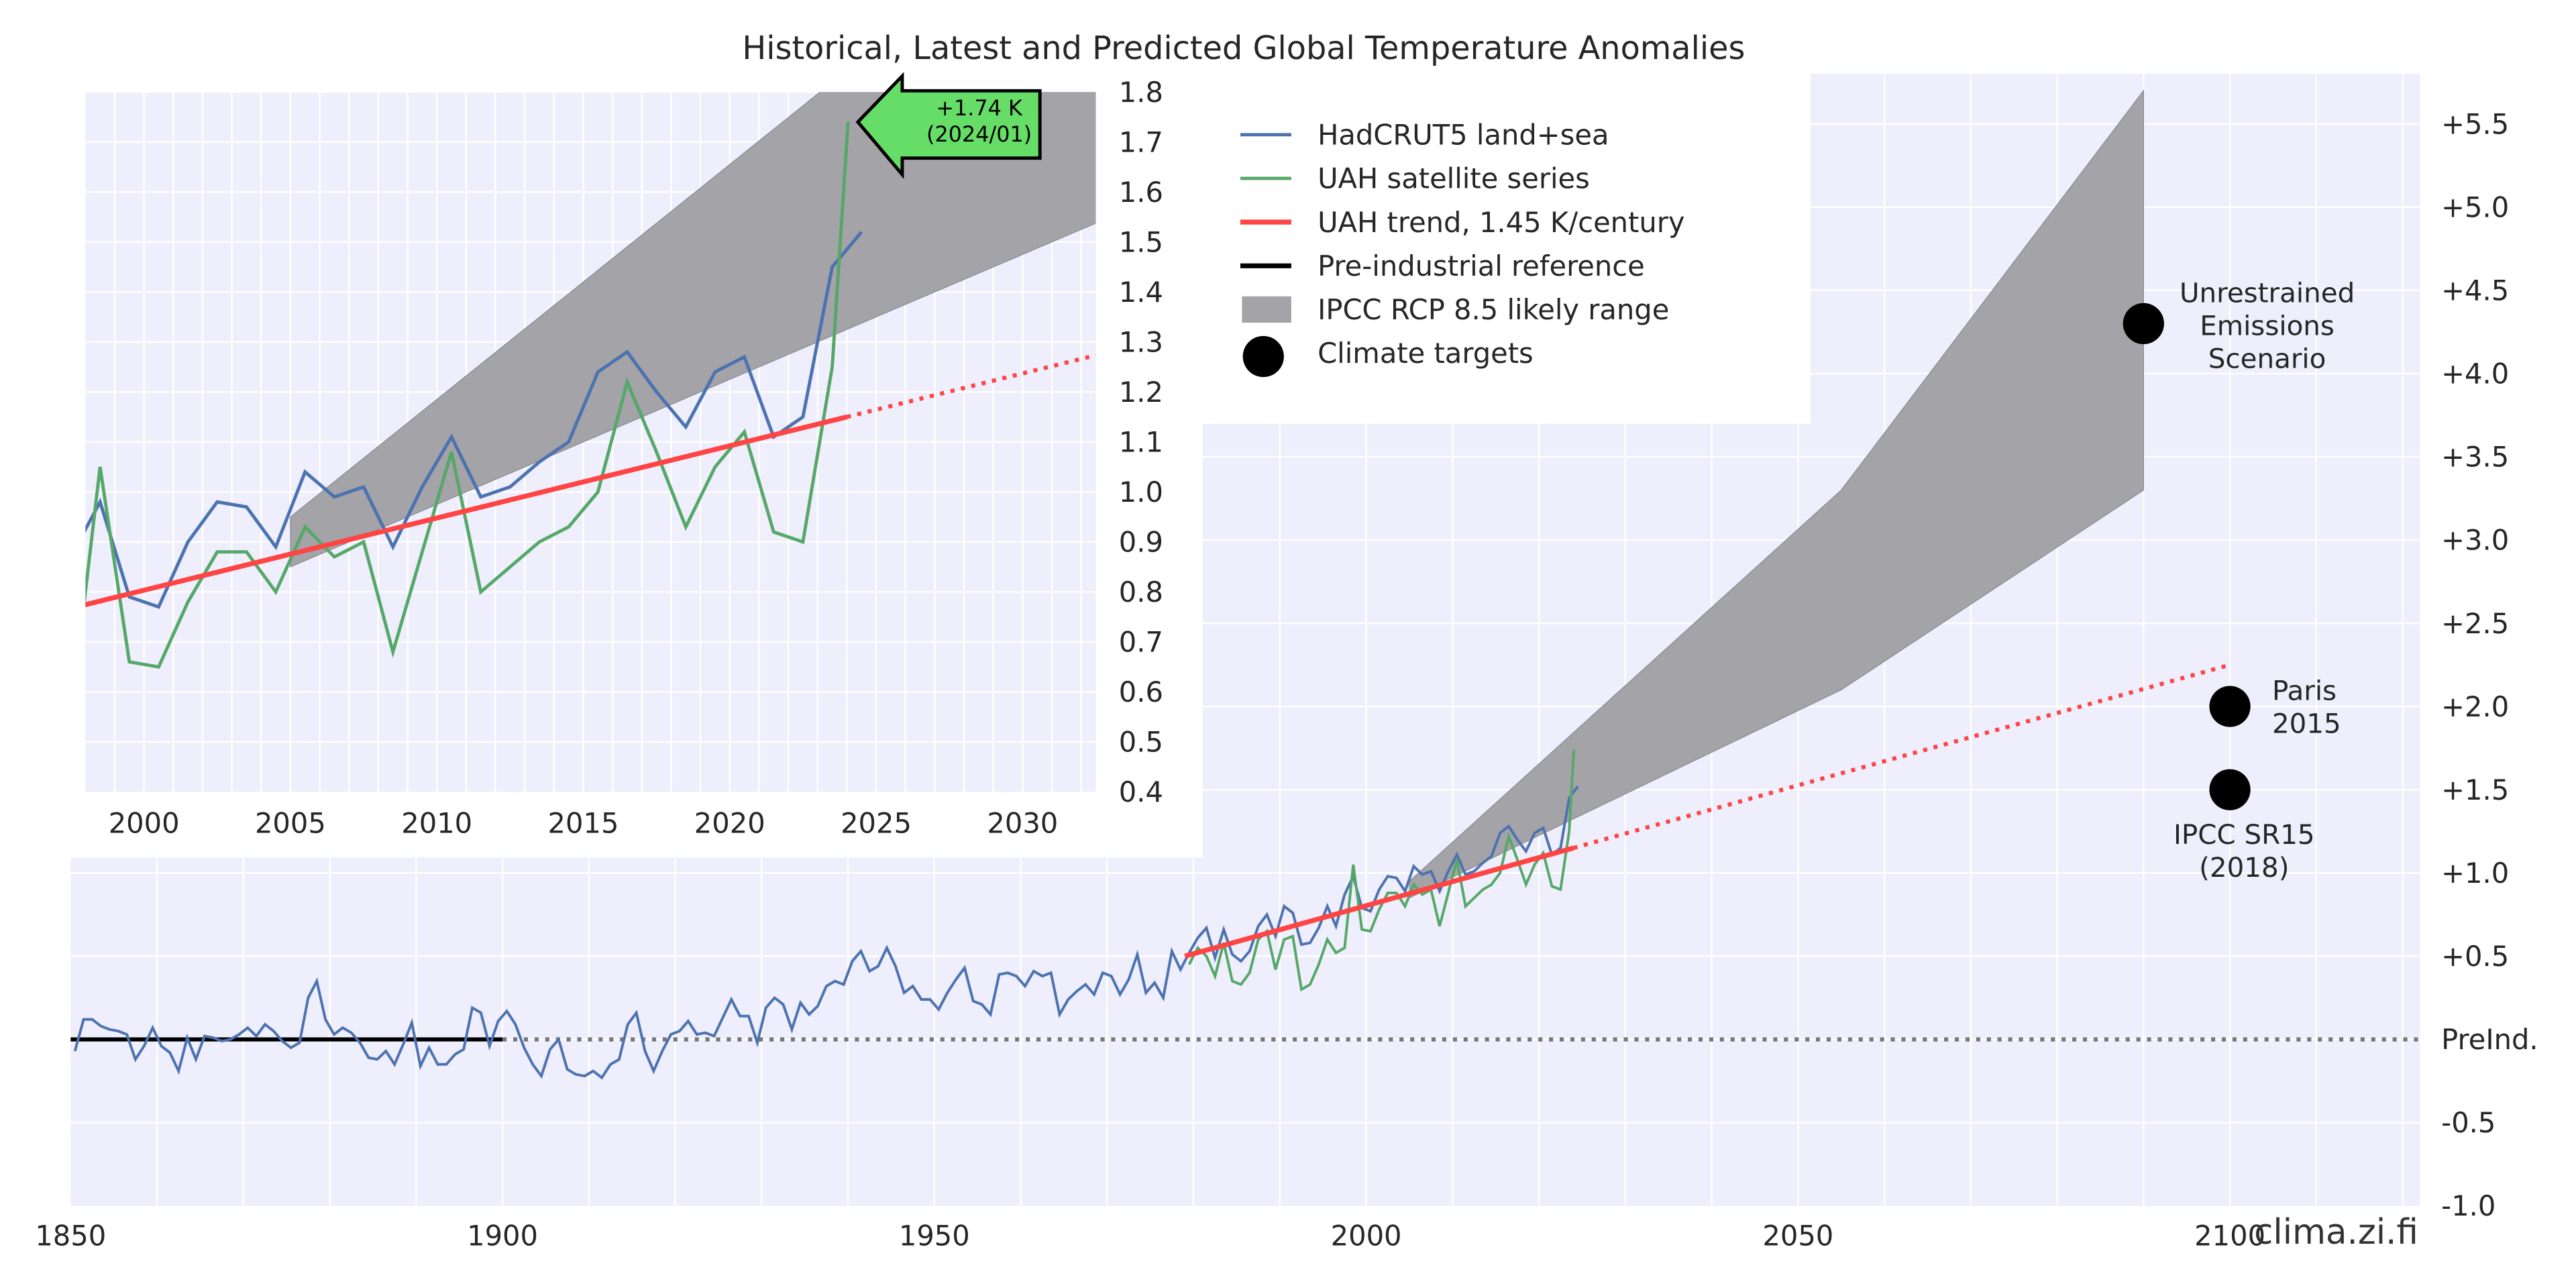 The image size is (2576, 1288). What do you see at coordinates (1141, 592) in the screenshot?
I see `inset-y-tick-label: 0.8` at bounding box center [1141, 592].